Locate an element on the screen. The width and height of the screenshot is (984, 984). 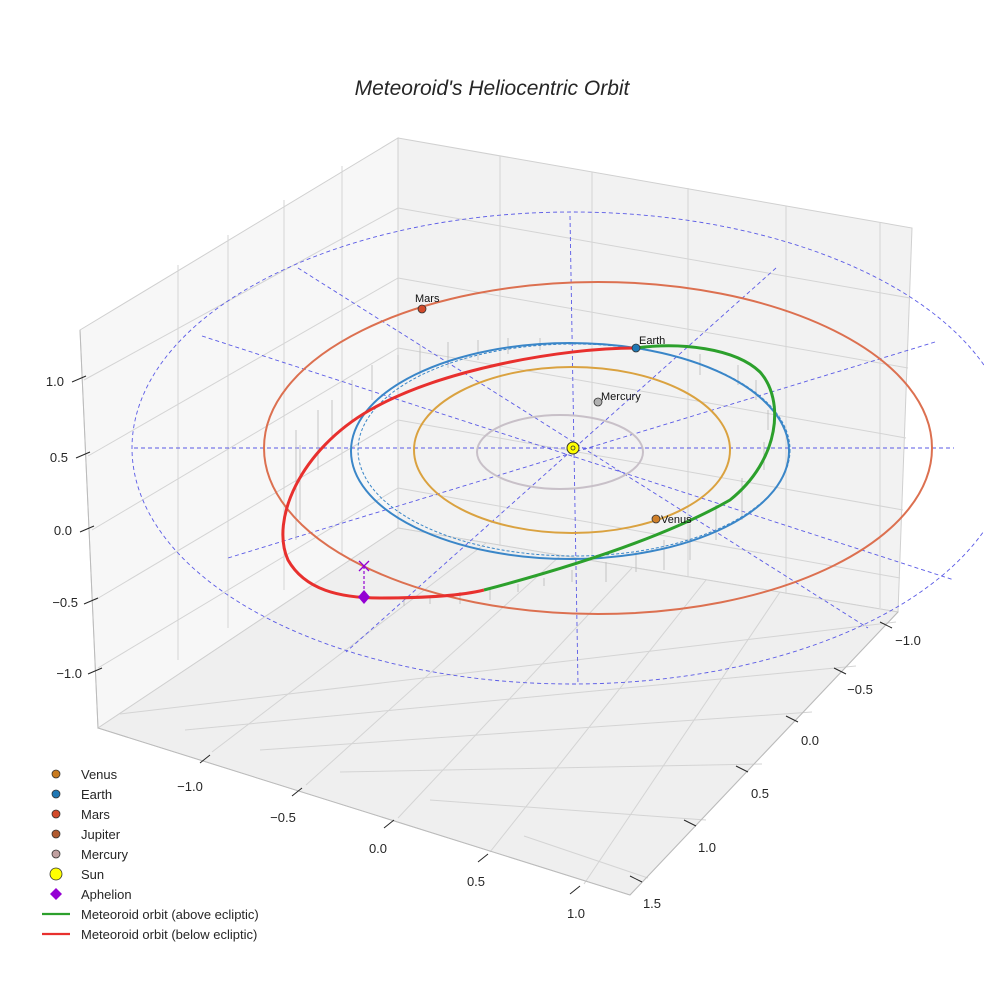
legend-label: Sun is located at coordinates (92, 874).